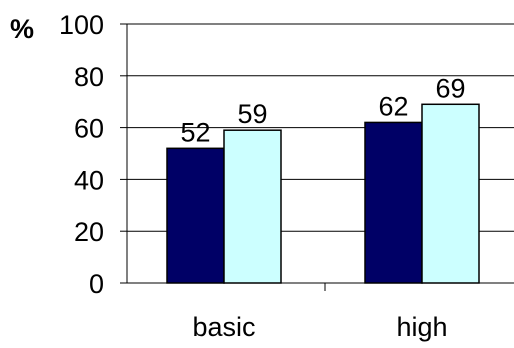  Describe the element at coordinates (81, 154) in the screenshot. I see `y-tick-labels: 0 20 40 60 80 100` at that location.